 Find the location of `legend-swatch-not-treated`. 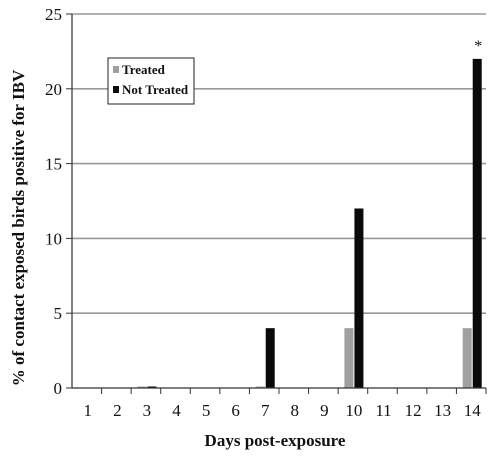

legend-swatch-not-treated is located at coordinates (116, 89).